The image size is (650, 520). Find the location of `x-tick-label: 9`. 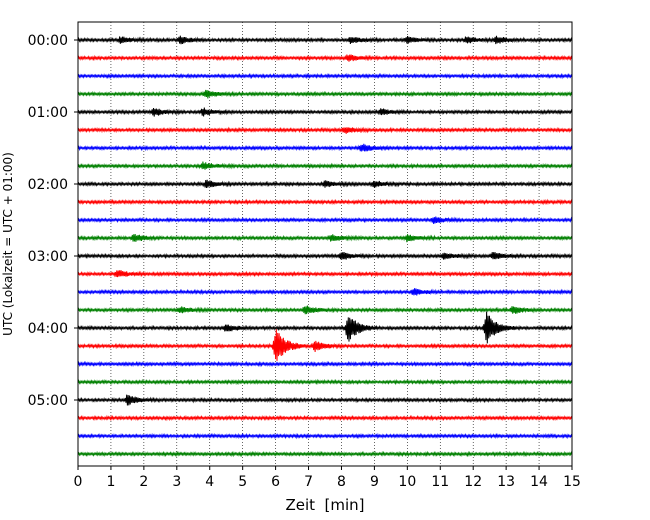

x-tick-label: 9 is located at coordinates (374, 482).